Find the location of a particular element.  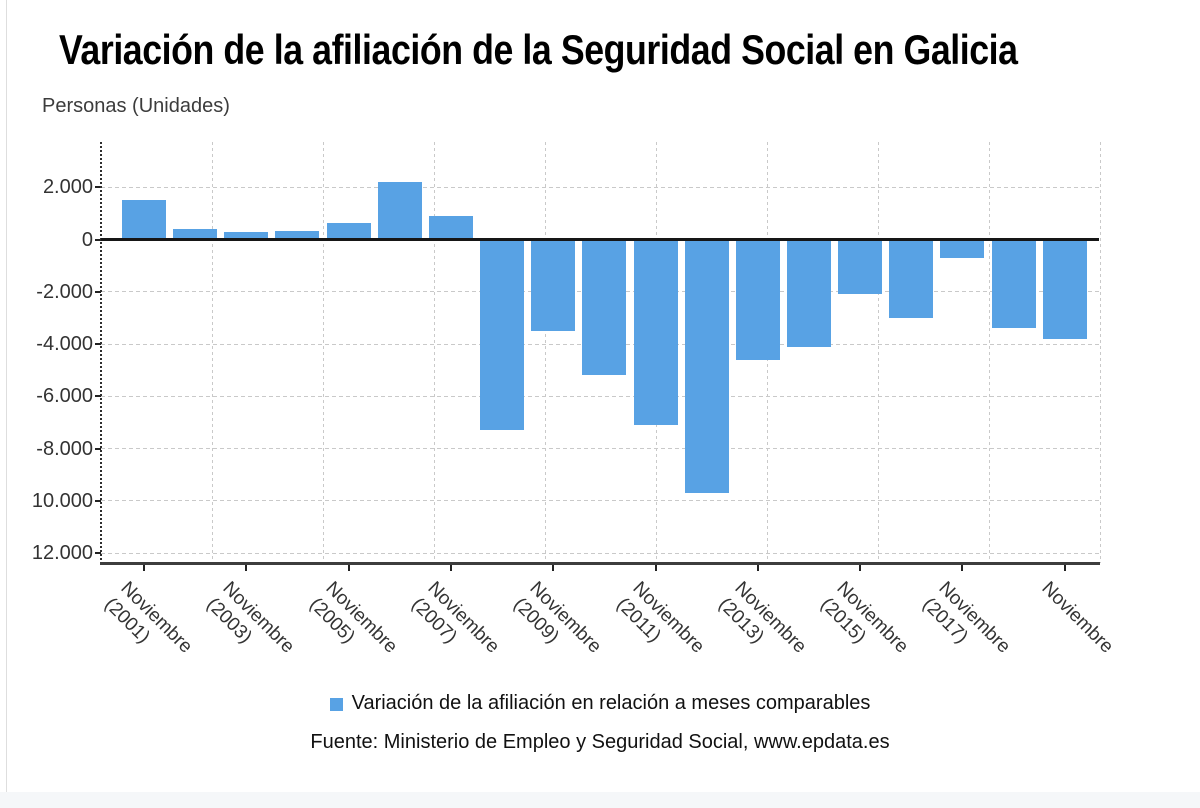

window-edge-line is located at coordinates (6, 404).